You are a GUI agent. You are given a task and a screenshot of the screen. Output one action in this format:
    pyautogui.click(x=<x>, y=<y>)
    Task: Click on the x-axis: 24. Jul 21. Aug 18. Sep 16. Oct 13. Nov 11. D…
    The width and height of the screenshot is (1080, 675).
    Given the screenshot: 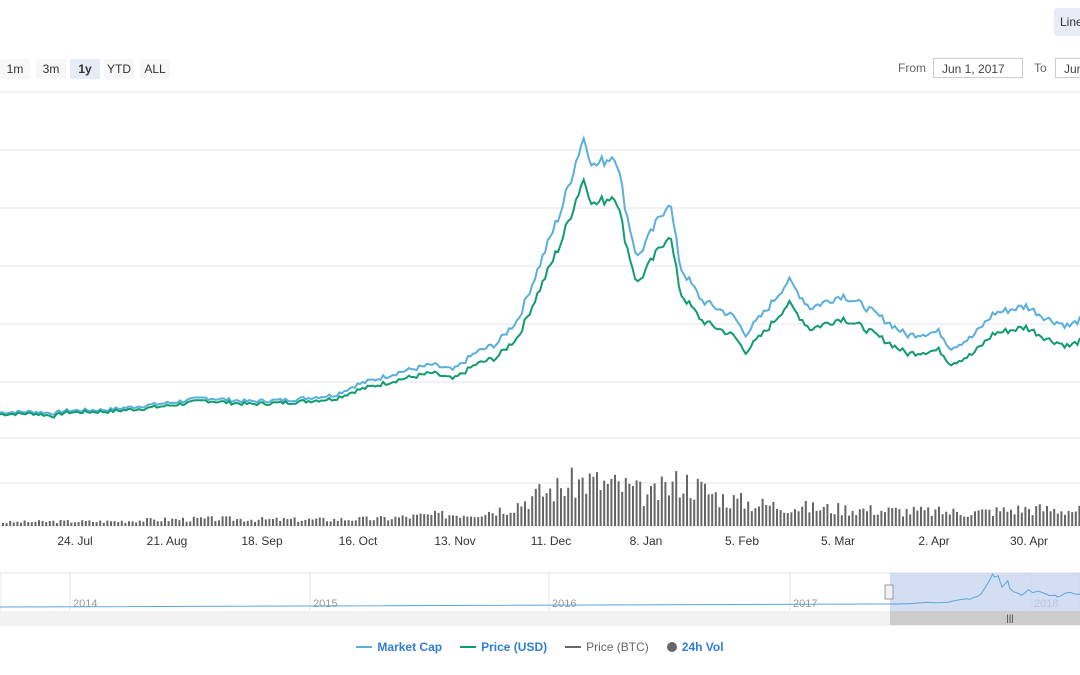 What is the action you would take?
    pyautogui.click(x=552, y=541)
    